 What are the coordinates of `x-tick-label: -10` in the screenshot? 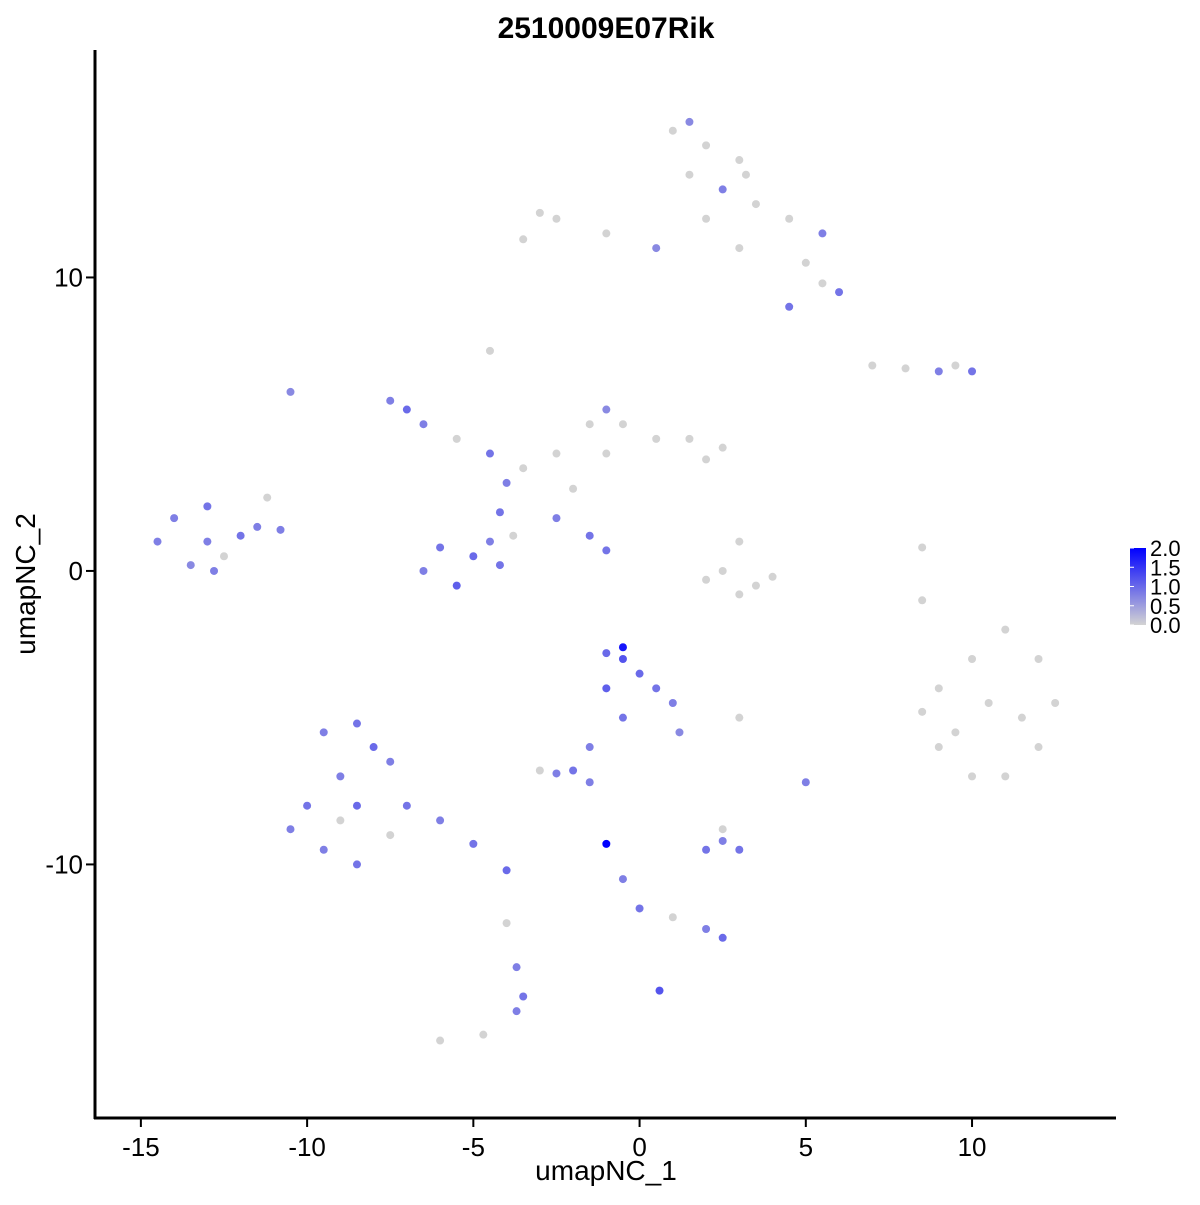 It's located at (307, 1147).